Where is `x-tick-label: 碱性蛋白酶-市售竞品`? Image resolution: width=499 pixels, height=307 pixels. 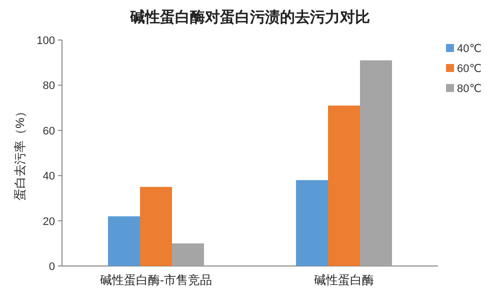 x-tick-label: 碱性蛋白酶-市售竞品 is located at coordinates (156, 280).